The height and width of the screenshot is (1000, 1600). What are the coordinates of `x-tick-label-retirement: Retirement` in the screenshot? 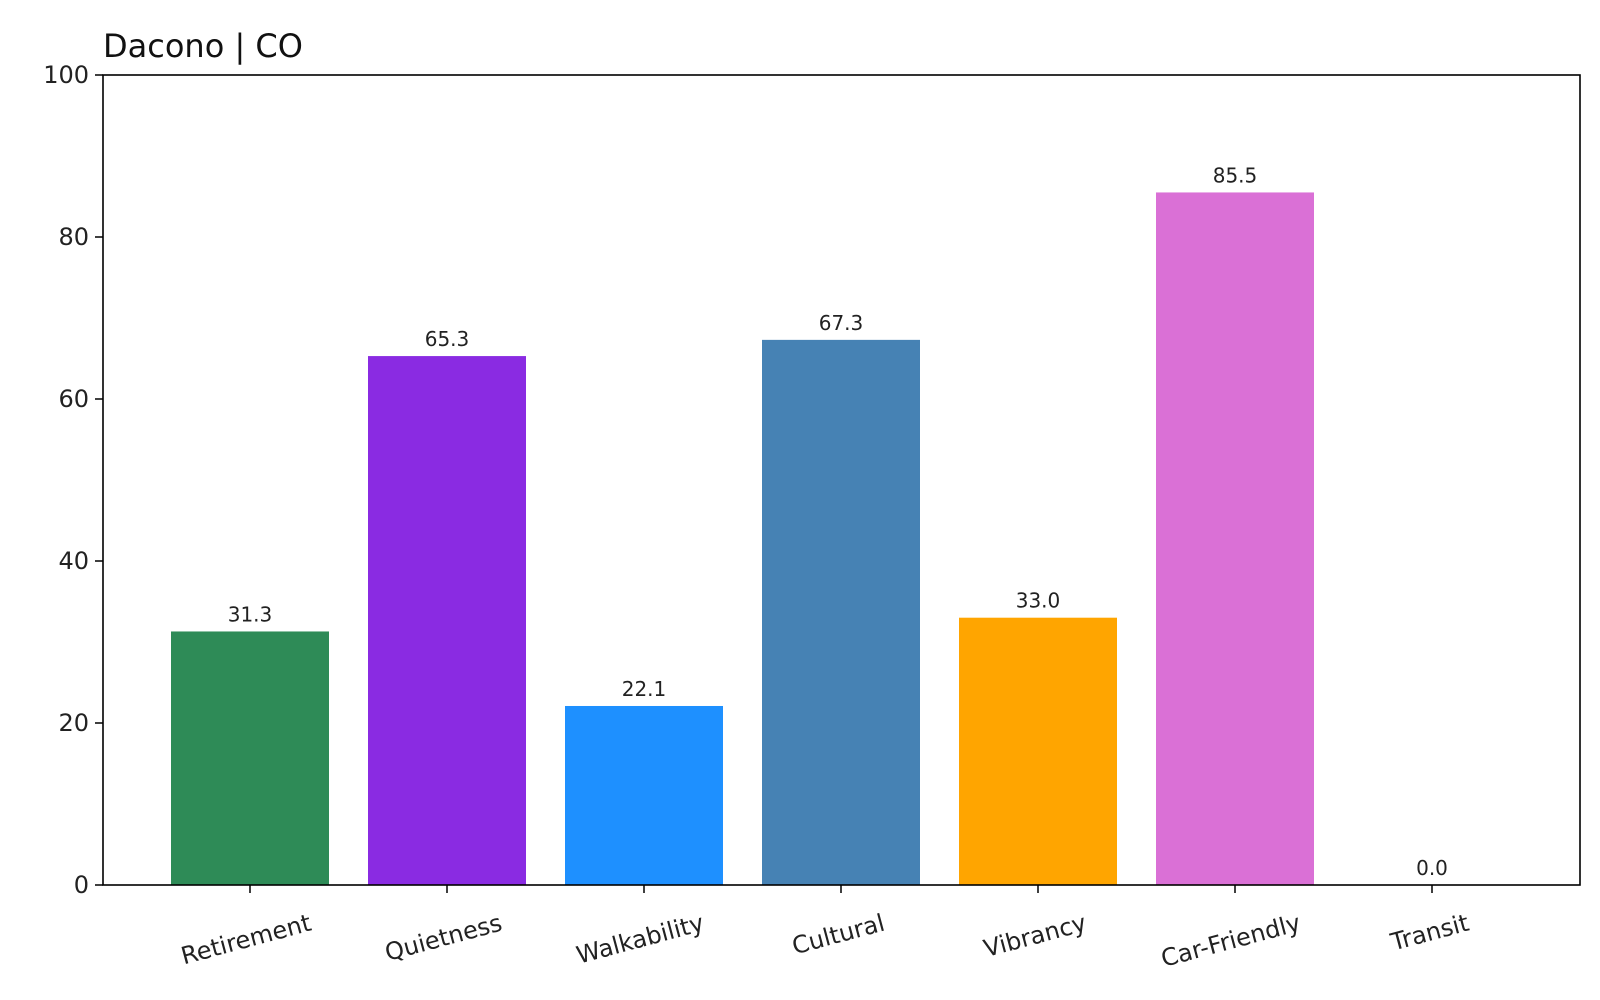 It's located at (246, 940).